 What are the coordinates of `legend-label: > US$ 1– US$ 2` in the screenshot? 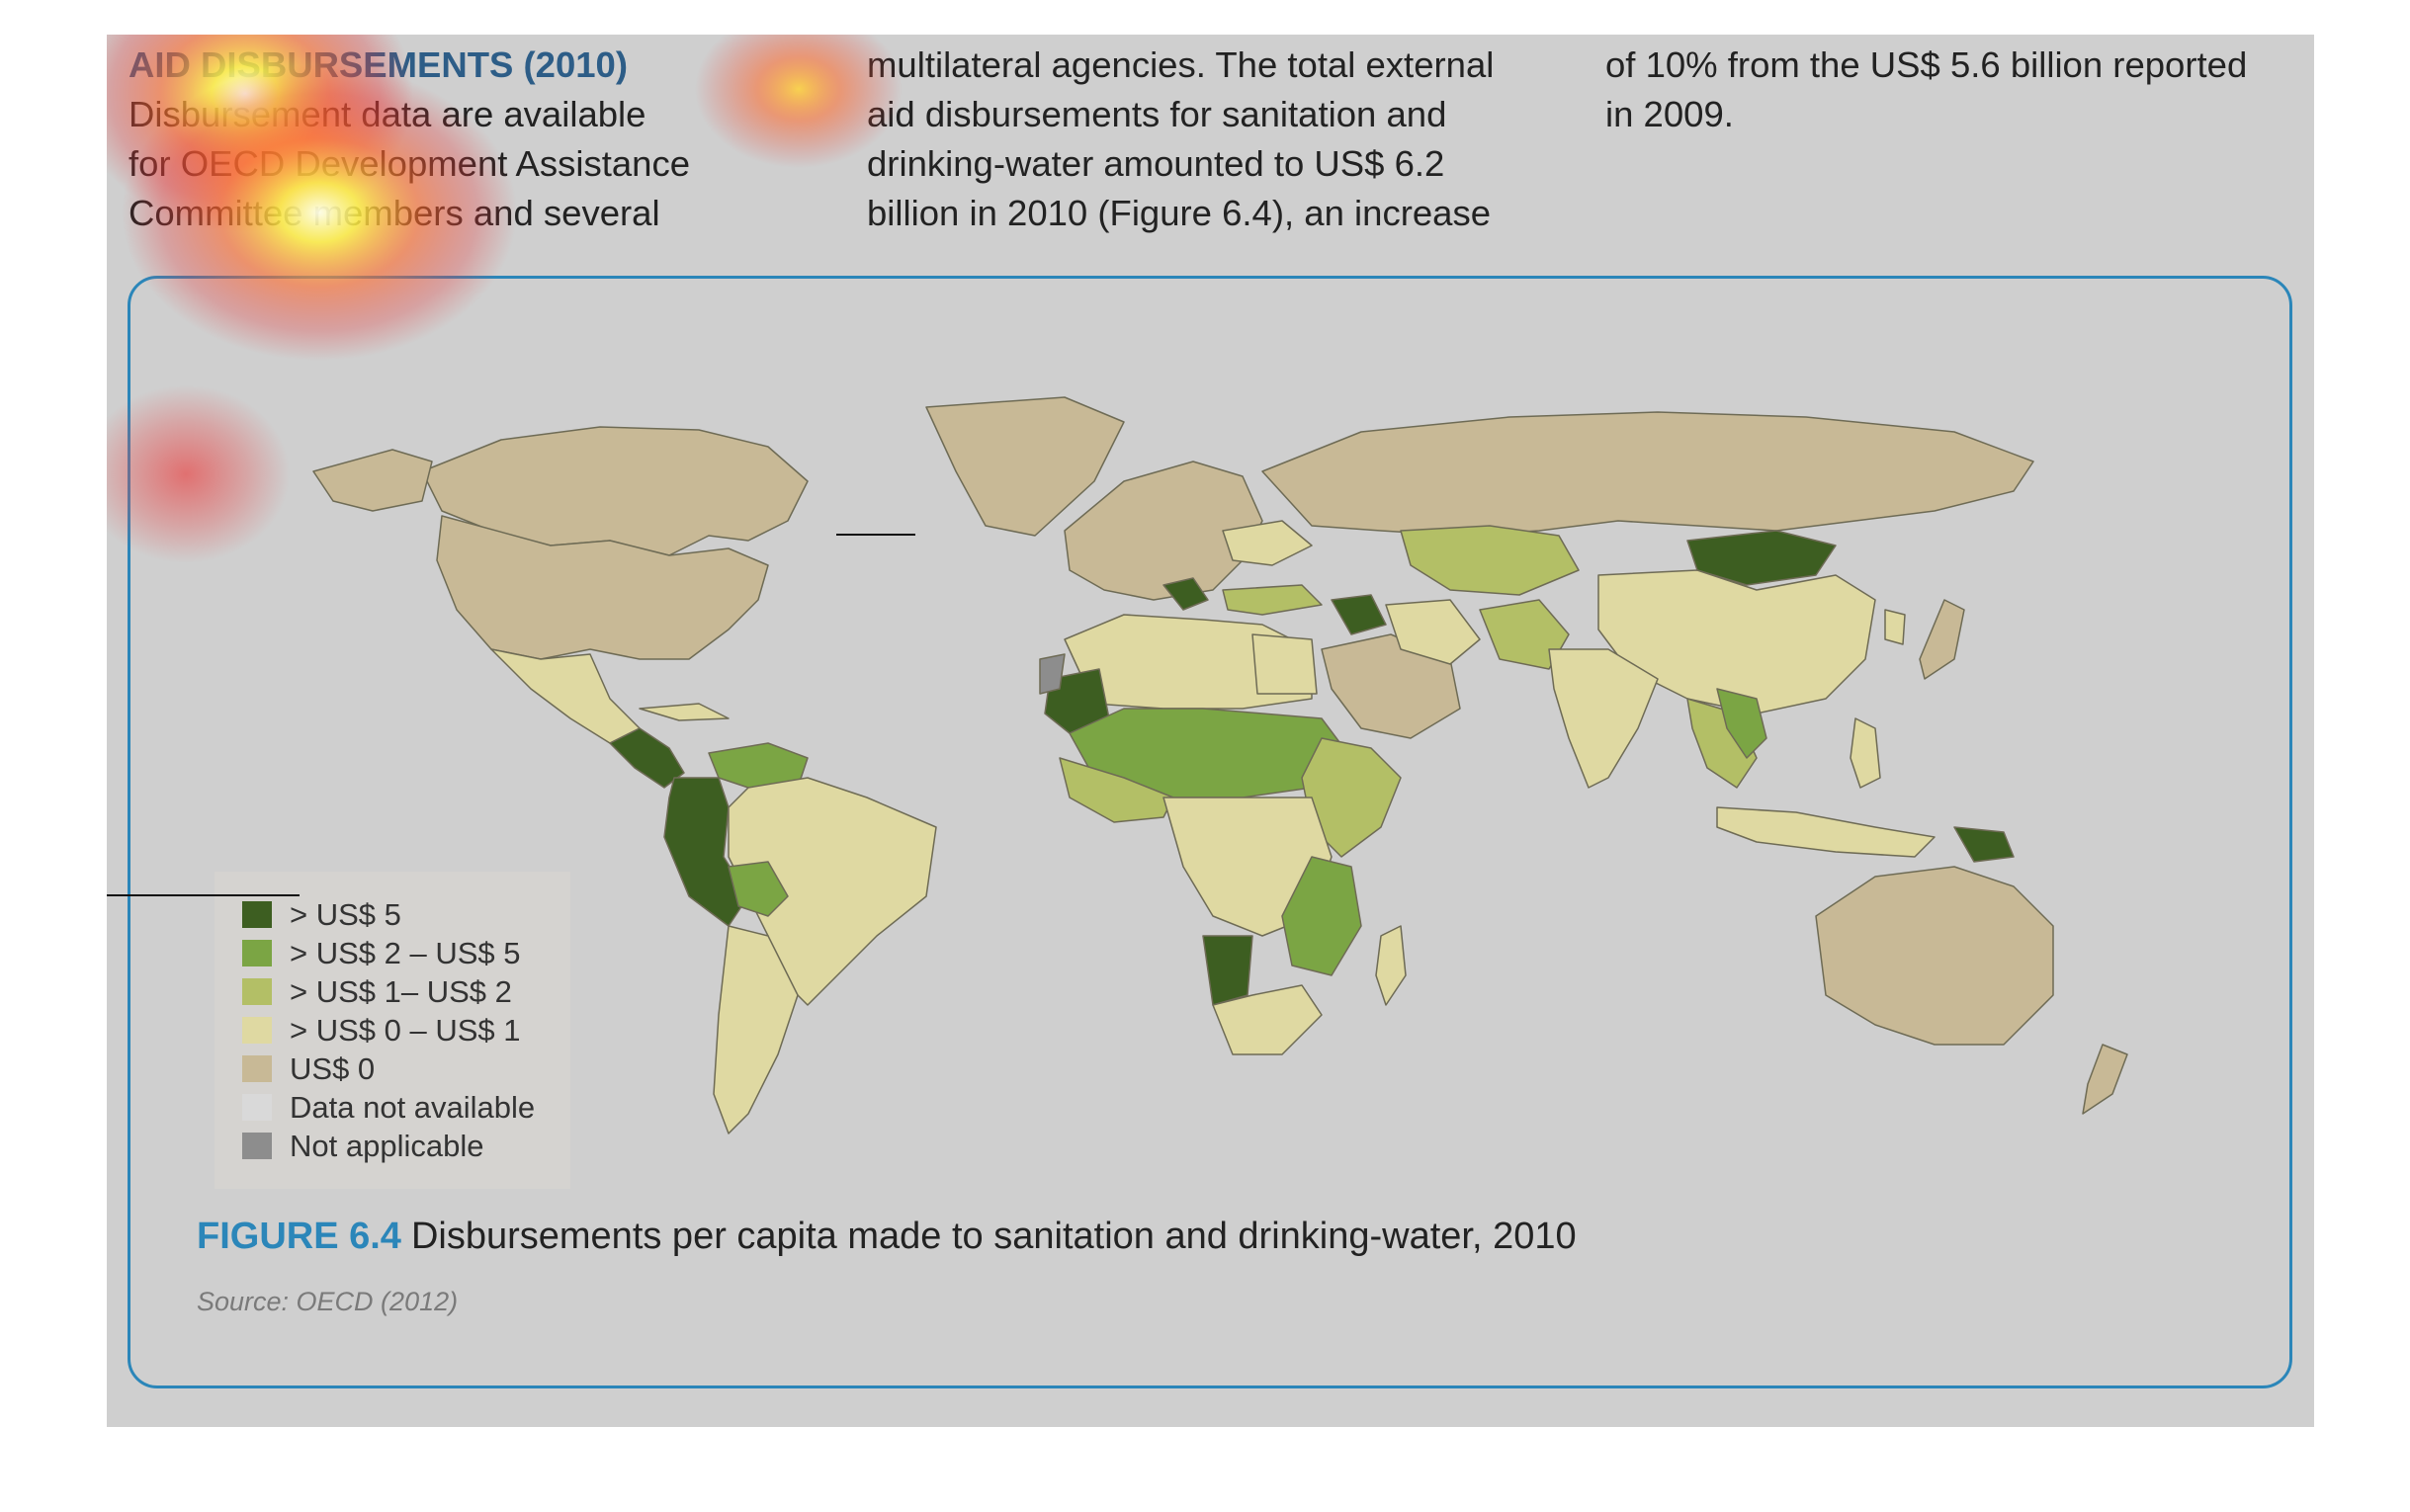 It's located at (401, 991).